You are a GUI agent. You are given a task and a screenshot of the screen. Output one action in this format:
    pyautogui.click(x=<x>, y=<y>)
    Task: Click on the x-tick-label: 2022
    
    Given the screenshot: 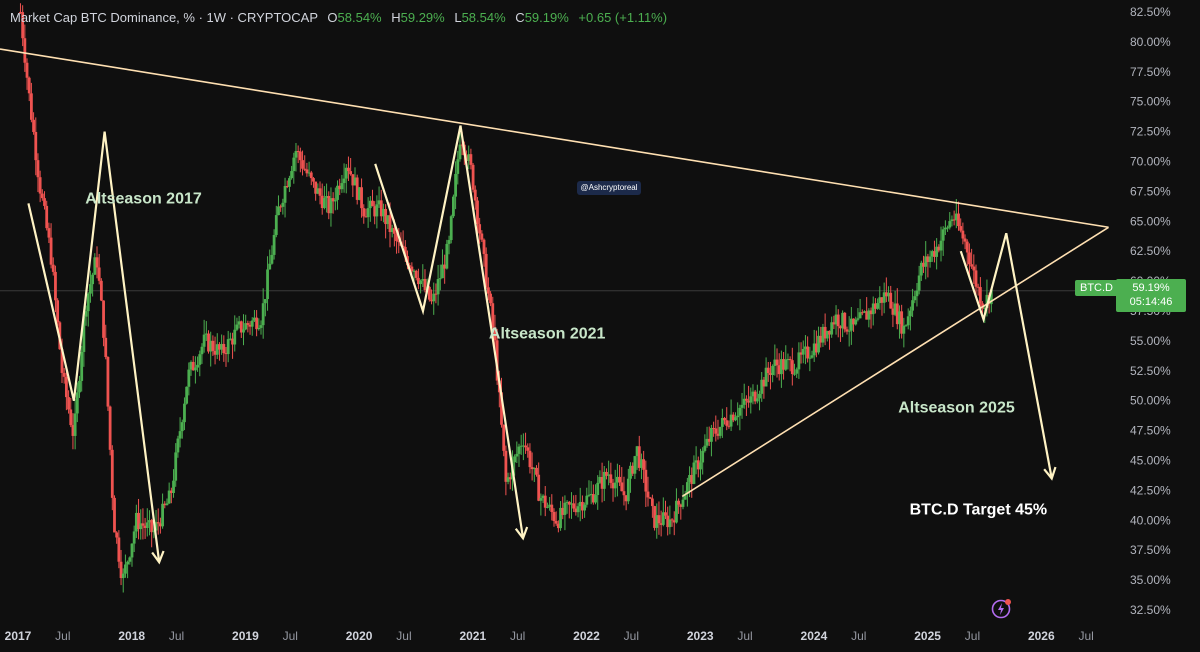 What is the action you would take?
    pyautogui.click(x=586, y=636)
    